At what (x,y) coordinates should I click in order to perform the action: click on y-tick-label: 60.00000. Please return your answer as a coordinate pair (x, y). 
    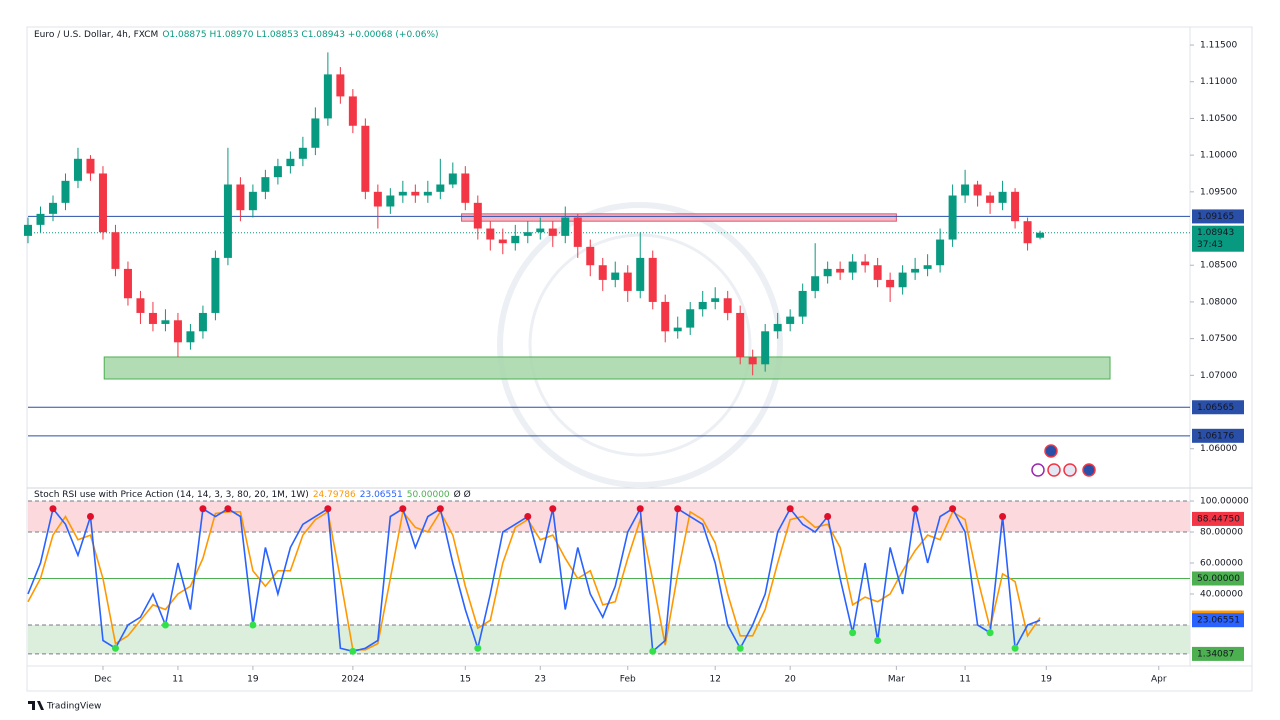
    Looking at the image, I should click on (1221, 564).